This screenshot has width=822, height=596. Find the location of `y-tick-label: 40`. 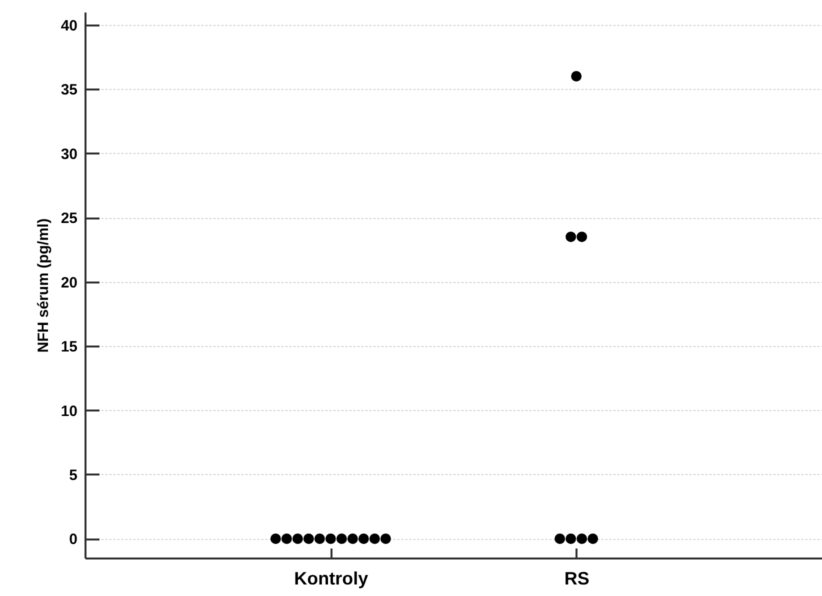

y-tick-label: 40 is located at coordinates (69, 25).